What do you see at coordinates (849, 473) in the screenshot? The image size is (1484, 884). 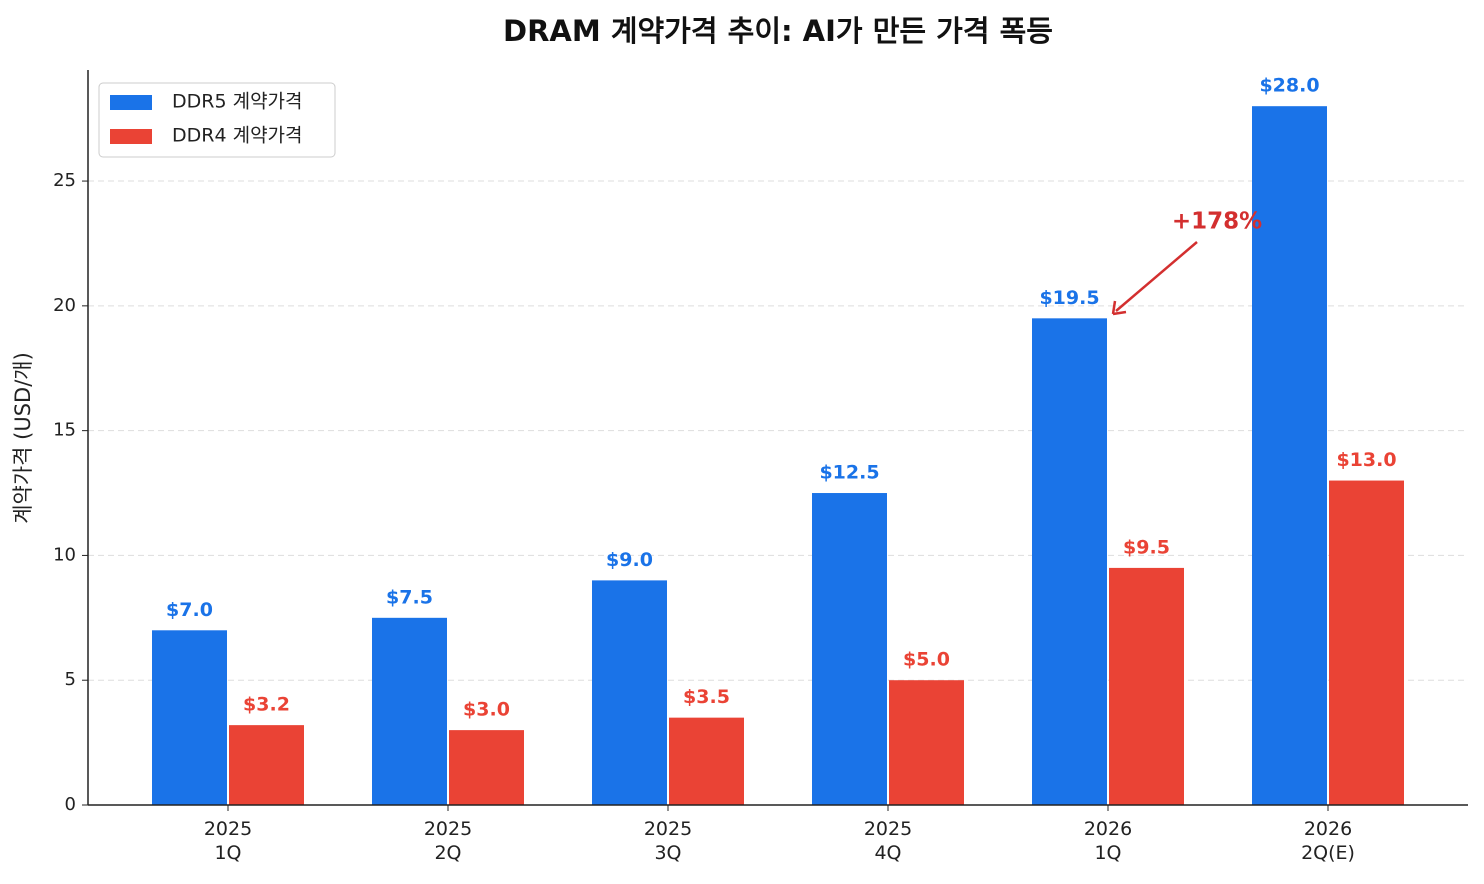 I see `value-label: $12.5` at bounding box center [849, 473].